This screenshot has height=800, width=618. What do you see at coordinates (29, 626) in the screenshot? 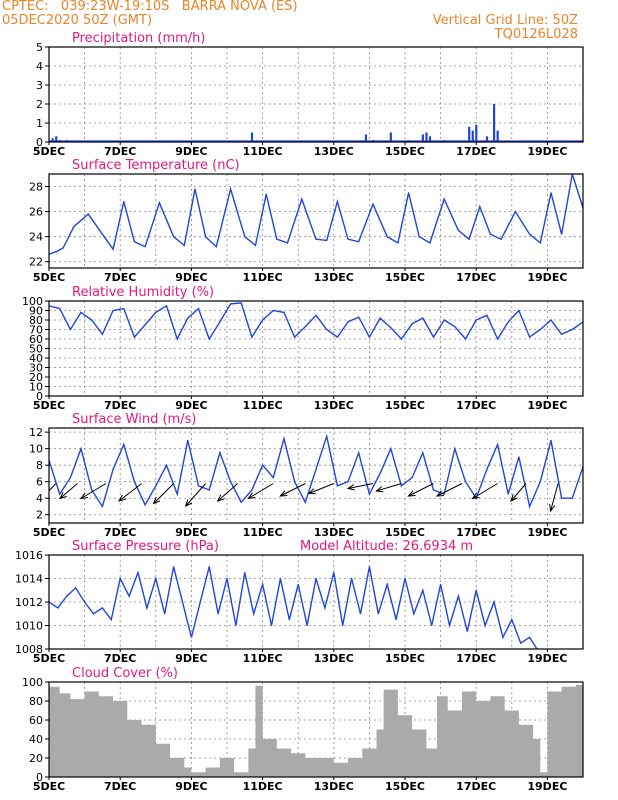
I see `y-tick-label: 1010` at bounding box center [29, 626].